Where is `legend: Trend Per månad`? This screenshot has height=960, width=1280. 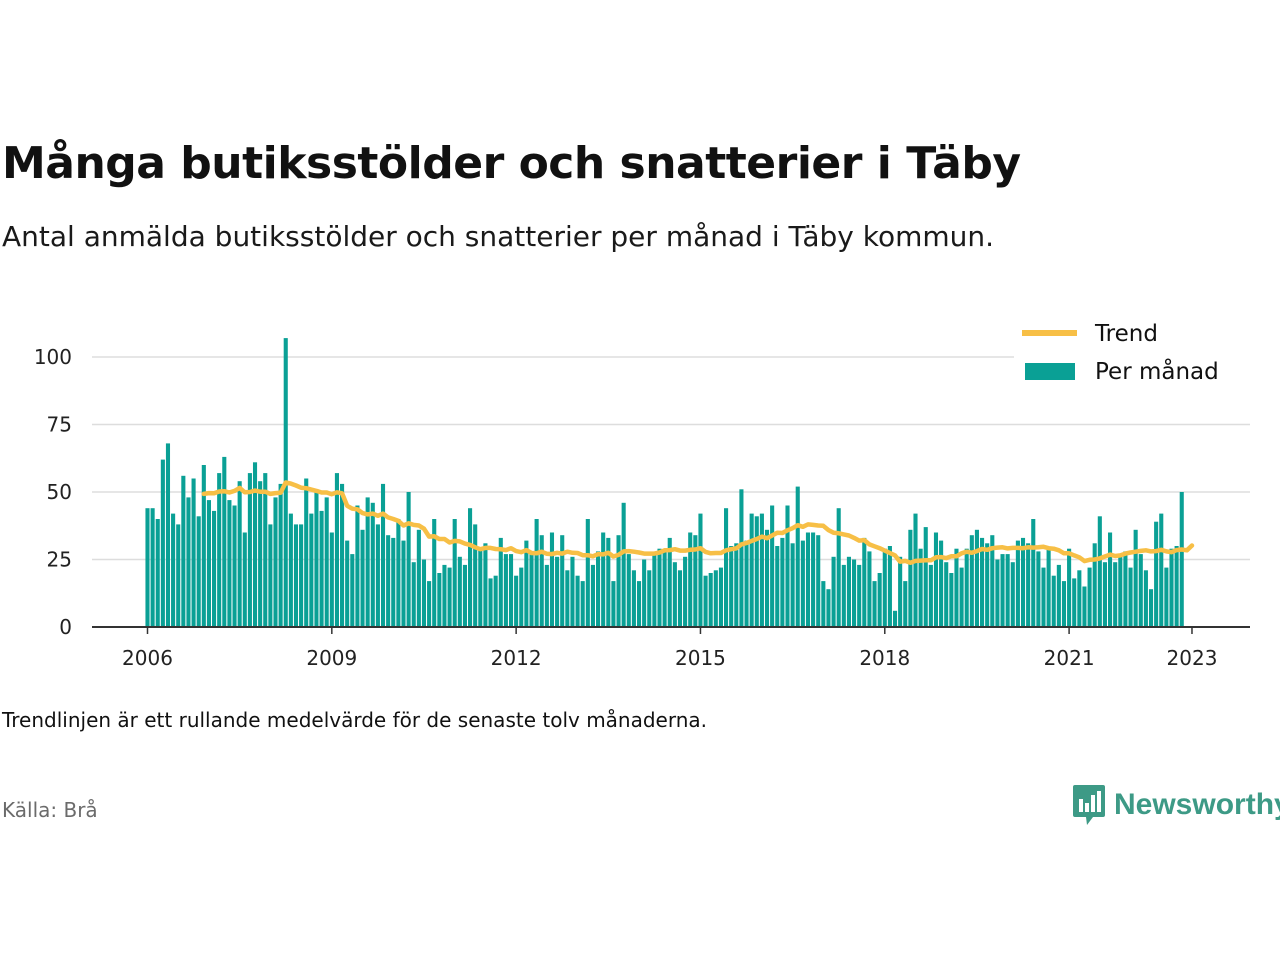 legend: Trend Per månad is located at coordinates (1132, 363).